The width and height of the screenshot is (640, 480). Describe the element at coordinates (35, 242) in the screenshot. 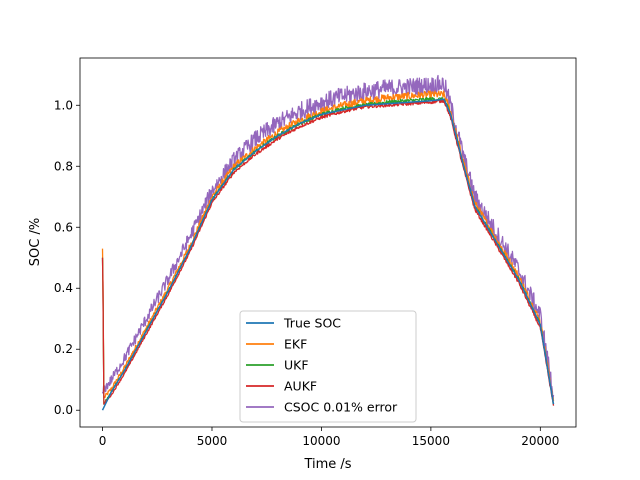

I see `y-axis-label: SOC /%` at that location.